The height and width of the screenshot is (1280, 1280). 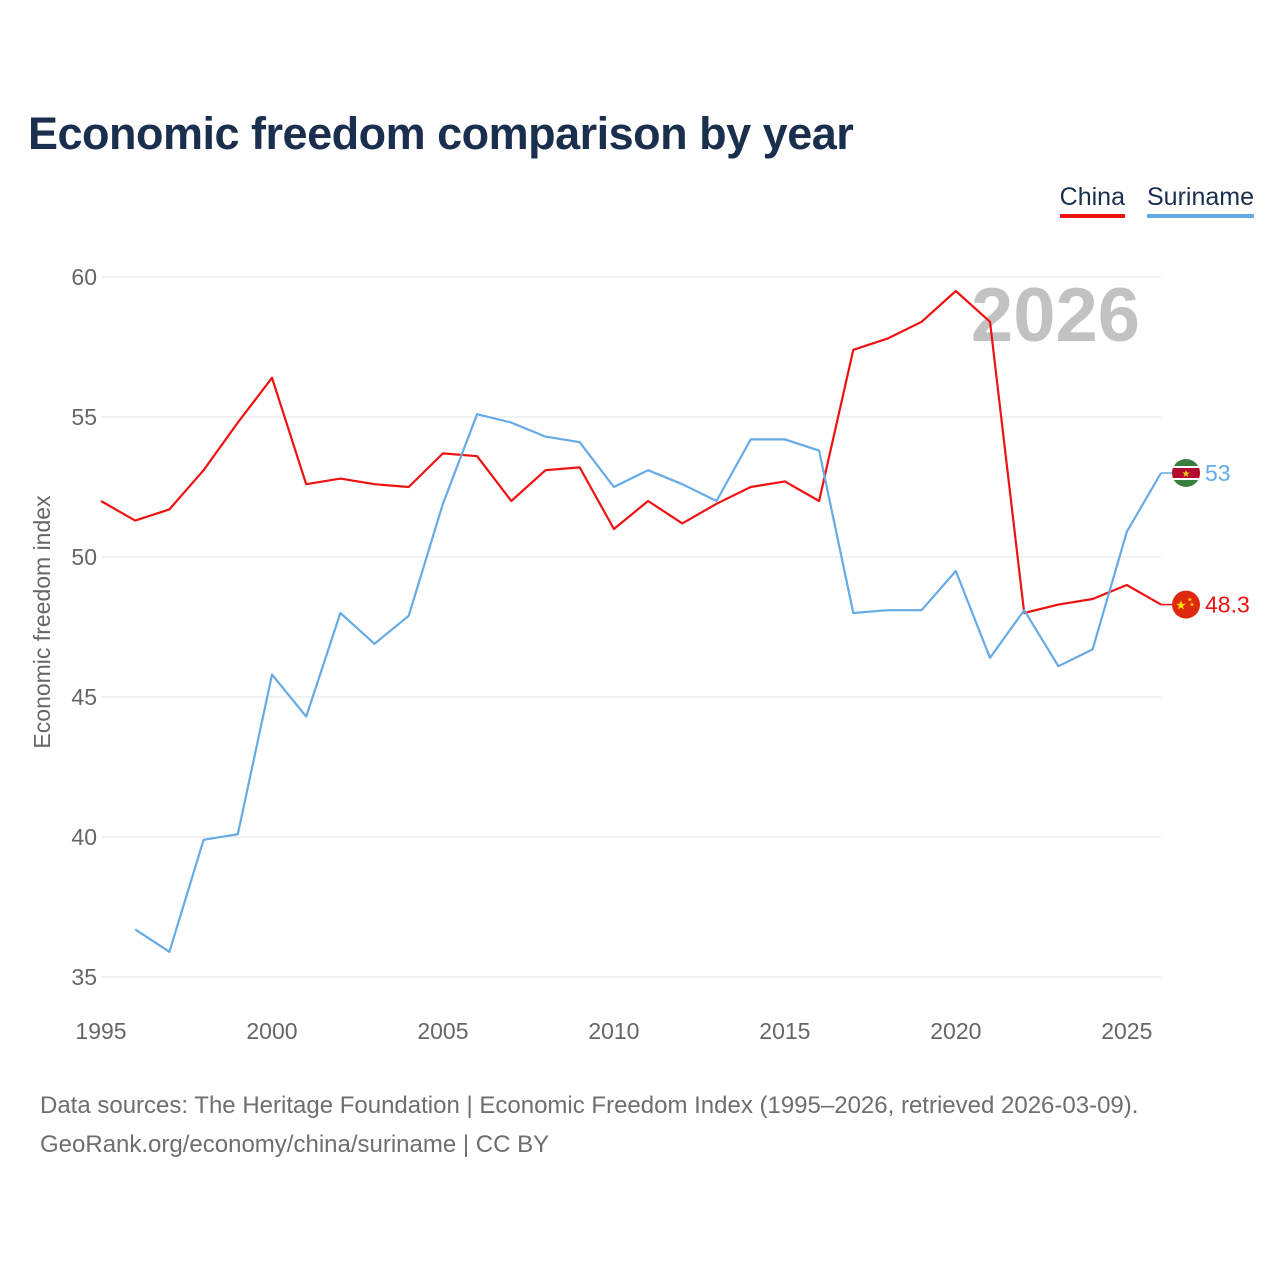 I want to click on x-axis-ticks: 1995 2000 2005 2010 2015 2020 2025, so click(x=613, y=1031).